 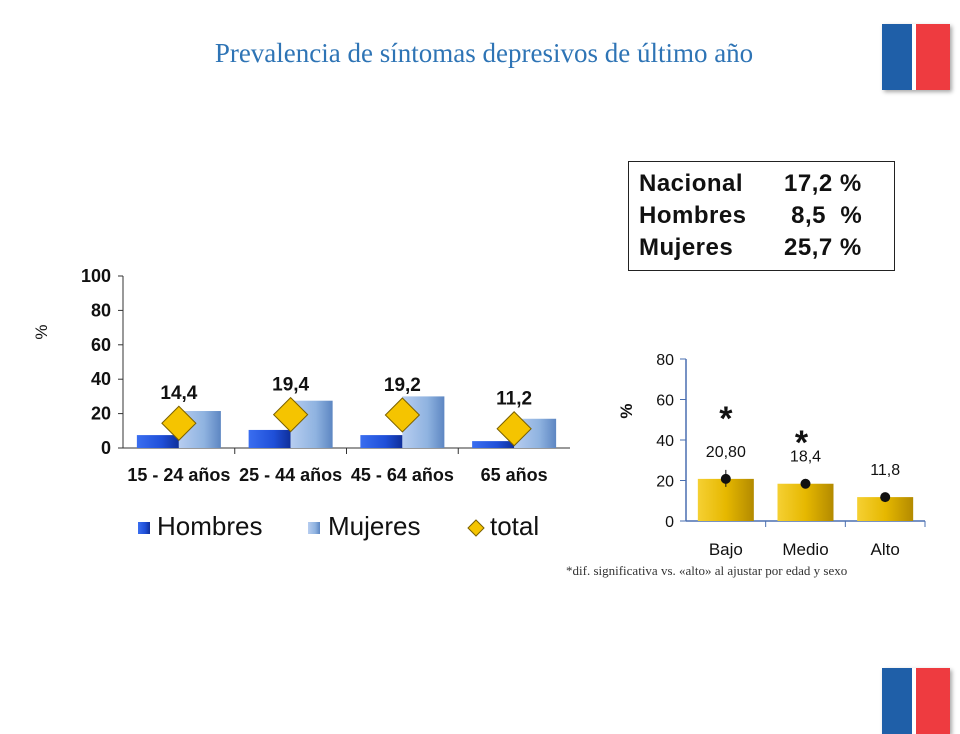 What do you see at coordinates (726, 549) in the screenshot?
I see `x-tick-label: Bajo` at bounding box center [726, 549].